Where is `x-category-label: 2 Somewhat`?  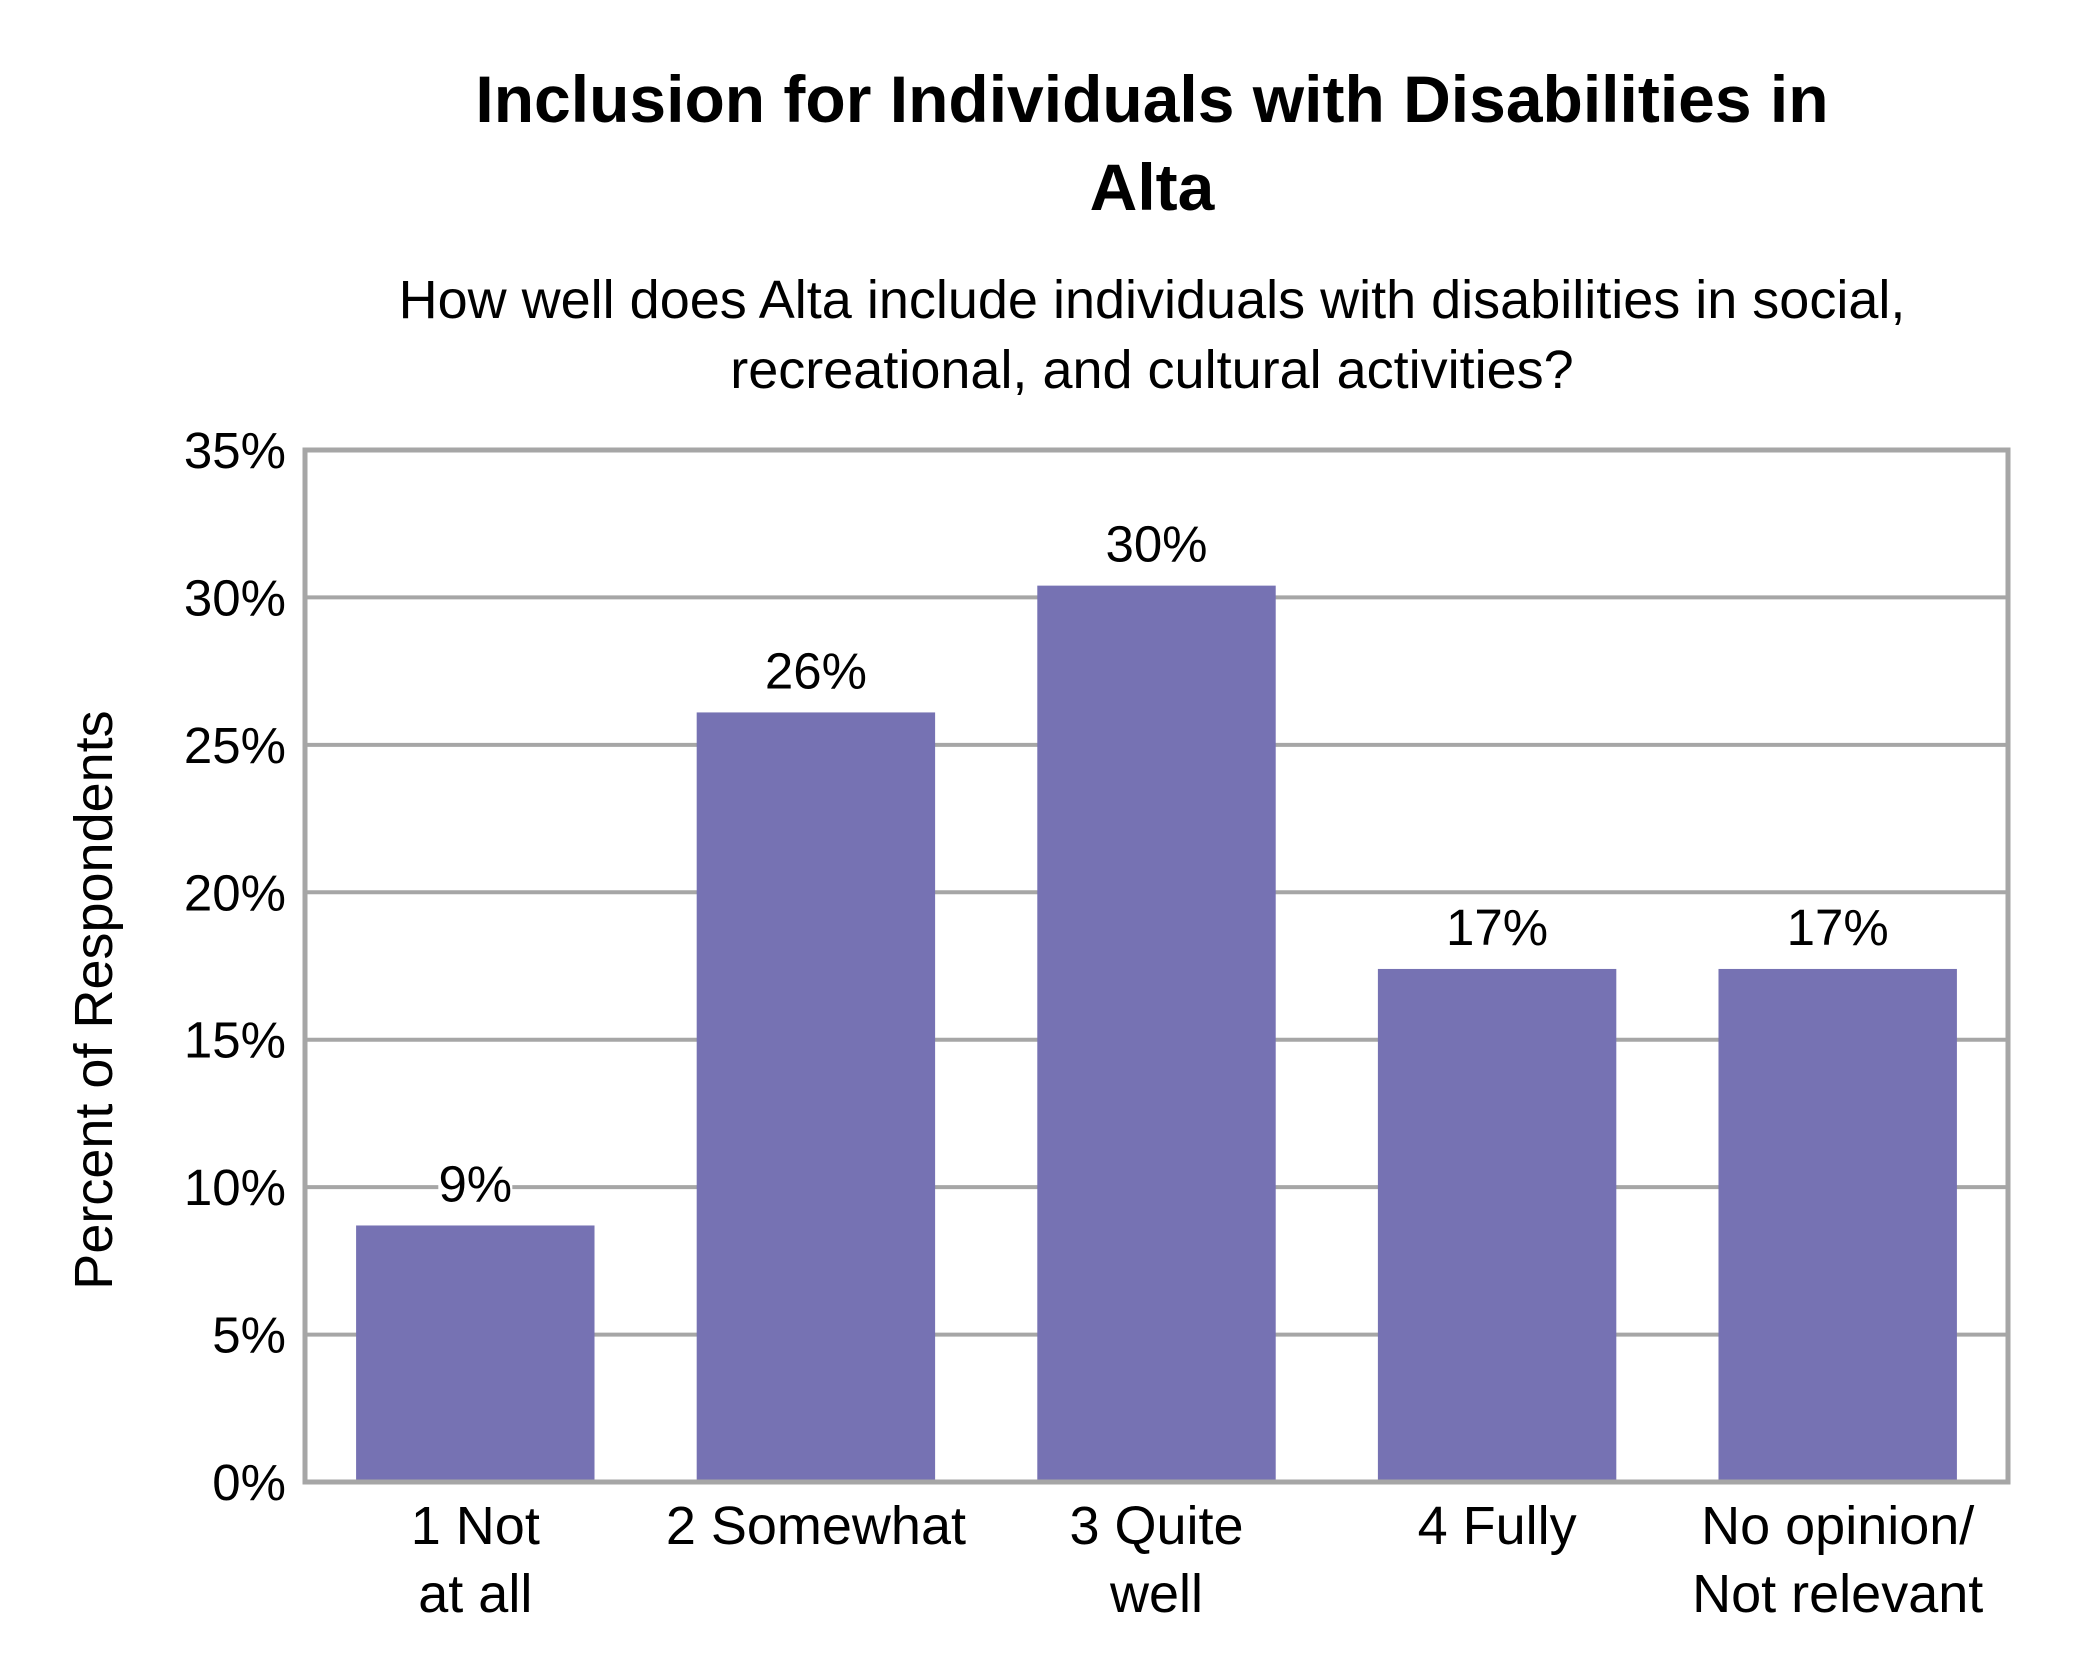
x-category-label: 2 Somewhat is located at coordinates (816, 1526).